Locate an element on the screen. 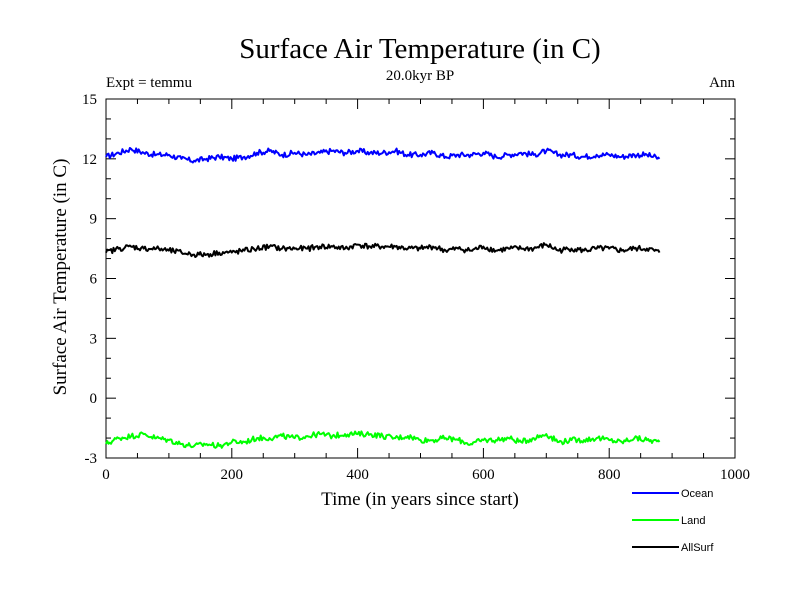 This screenshot has height=600, width=800. x-tick-label: 400 is located at coordinates (357, 475).